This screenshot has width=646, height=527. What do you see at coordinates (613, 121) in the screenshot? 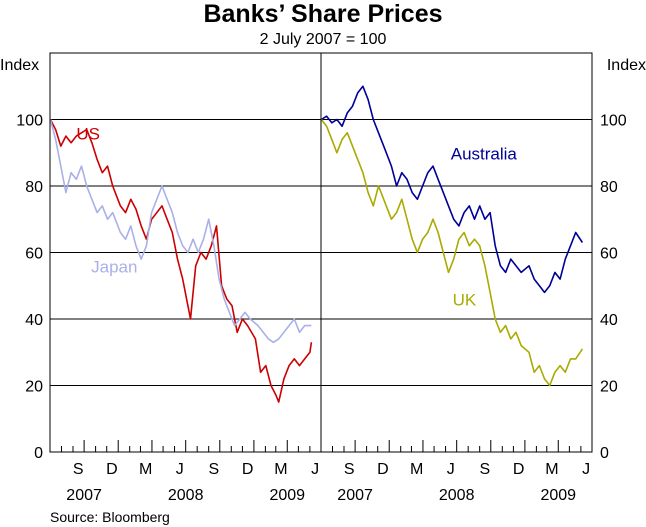
I see `y-tick-label-right: 100` at bounding box center [613, 121].